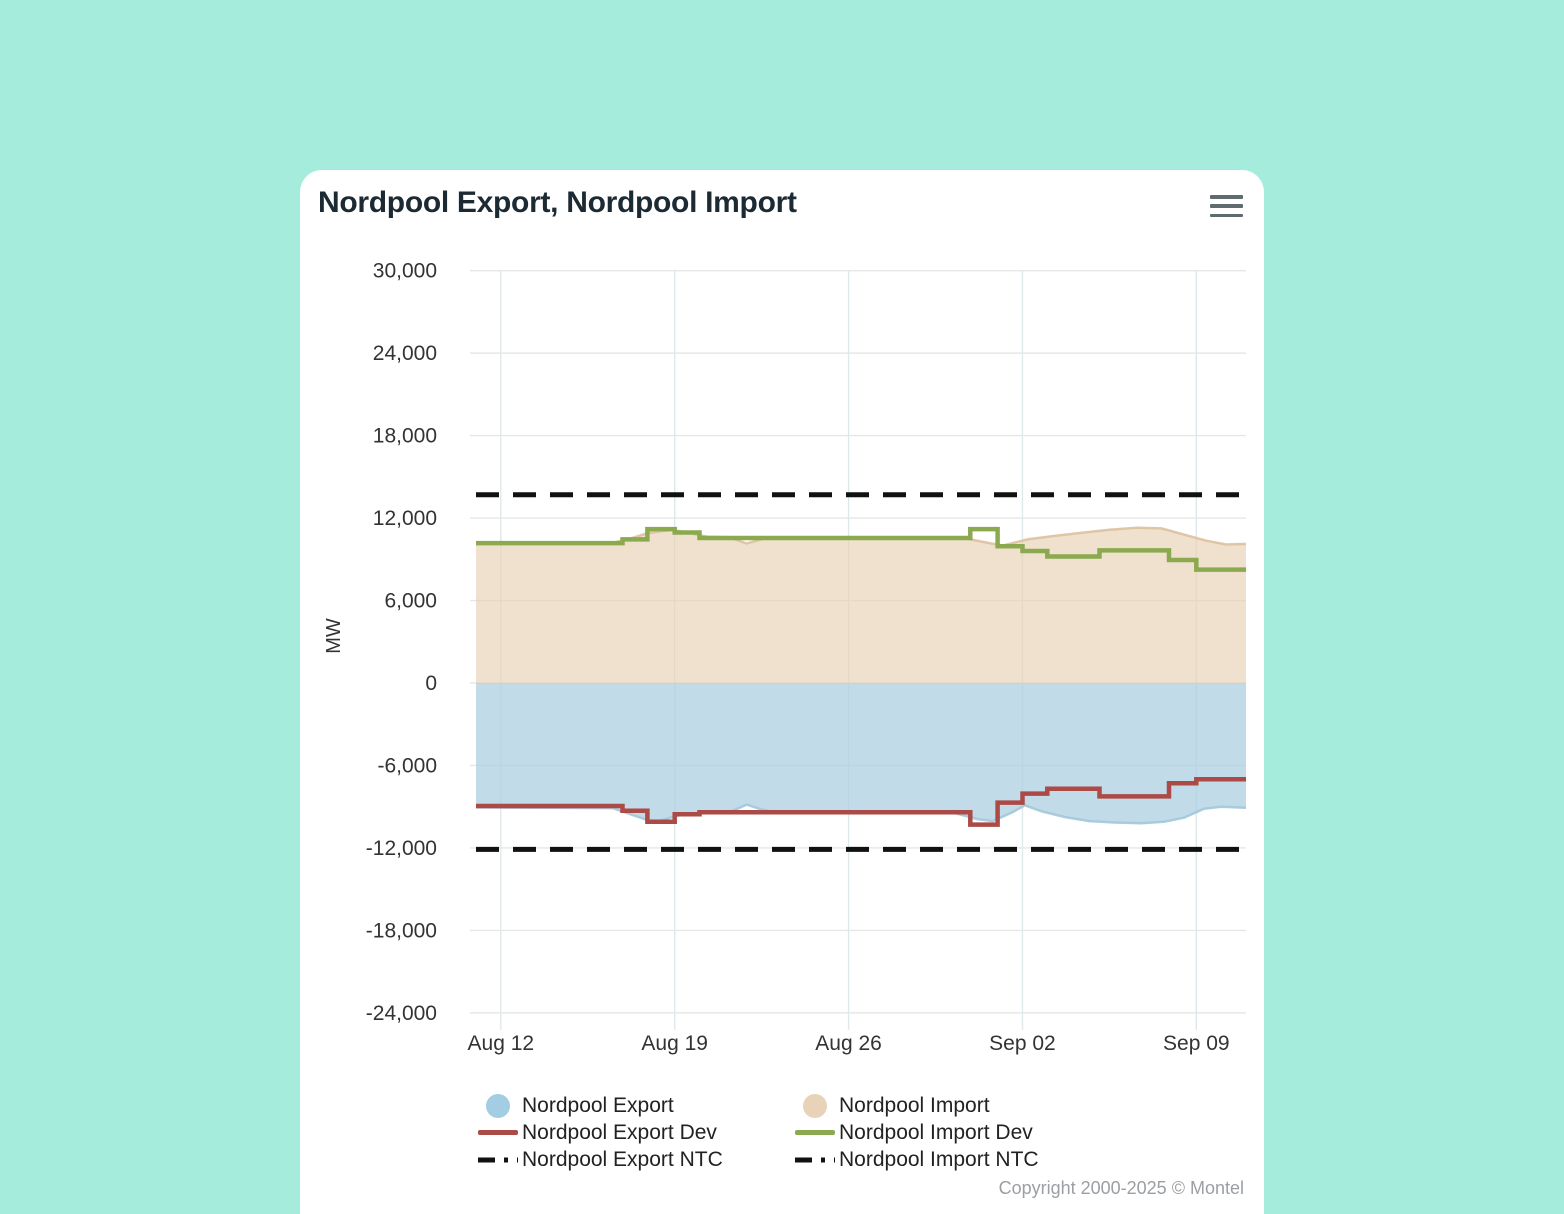 This screenshot has height=1214, width=1564. What do you see at coordinates (861, 753) in the screenshot?
I see `series-area-nordpool-export` at bounding box center [861, 753].